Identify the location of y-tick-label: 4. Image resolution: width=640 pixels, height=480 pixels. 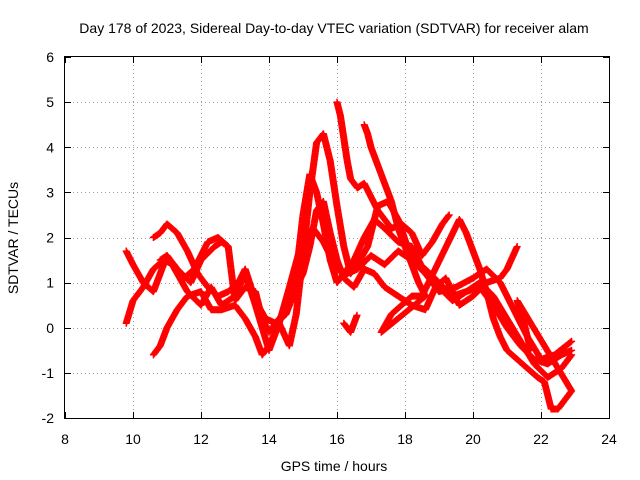
(50, 147).